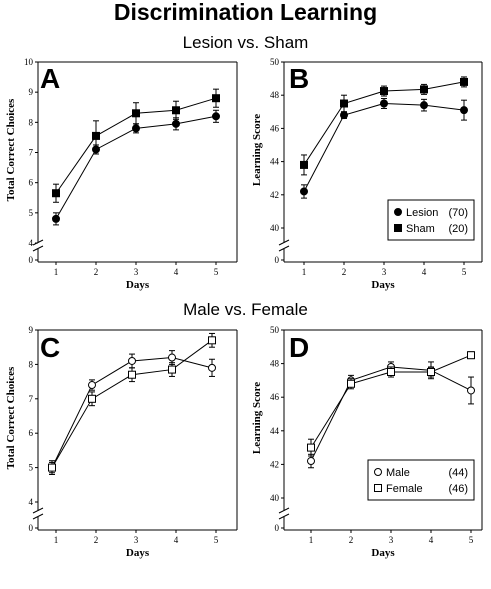 This screenshot has height=589, width=491. What do you see at coordinates (384, 272) in the screenshot?
I see `panel-b-x-tick-label: 3` at bounding box center [384, 272].